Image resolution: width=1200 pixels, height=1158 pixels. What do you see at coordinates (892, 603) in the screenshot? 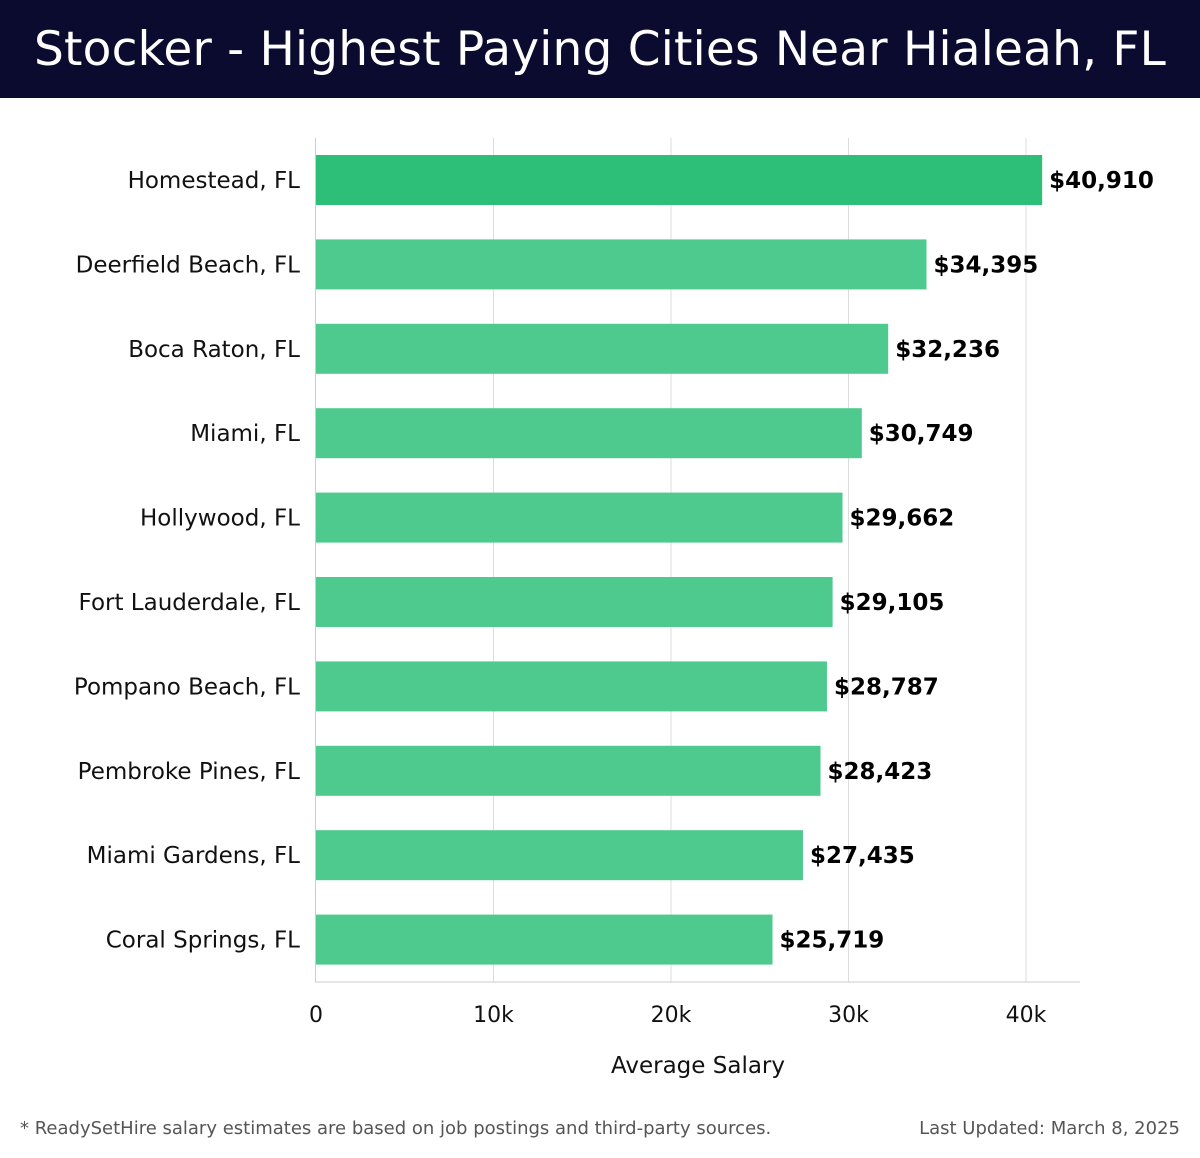
I see `value-label: $29,105` at bounding box center [892, 603].